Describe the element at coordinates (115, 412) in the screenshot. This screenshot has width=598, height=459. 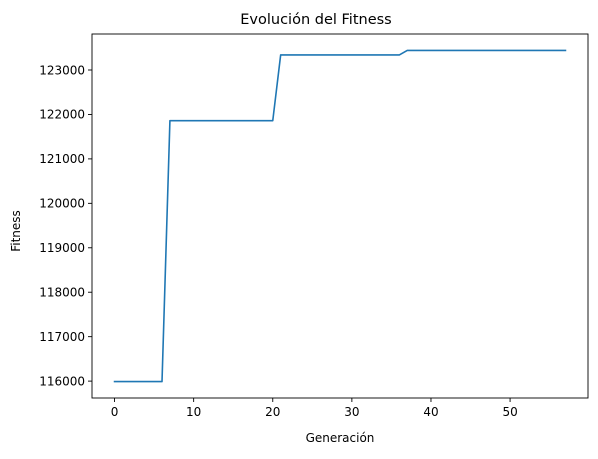
I see `x-tick-label: 0` at that location.